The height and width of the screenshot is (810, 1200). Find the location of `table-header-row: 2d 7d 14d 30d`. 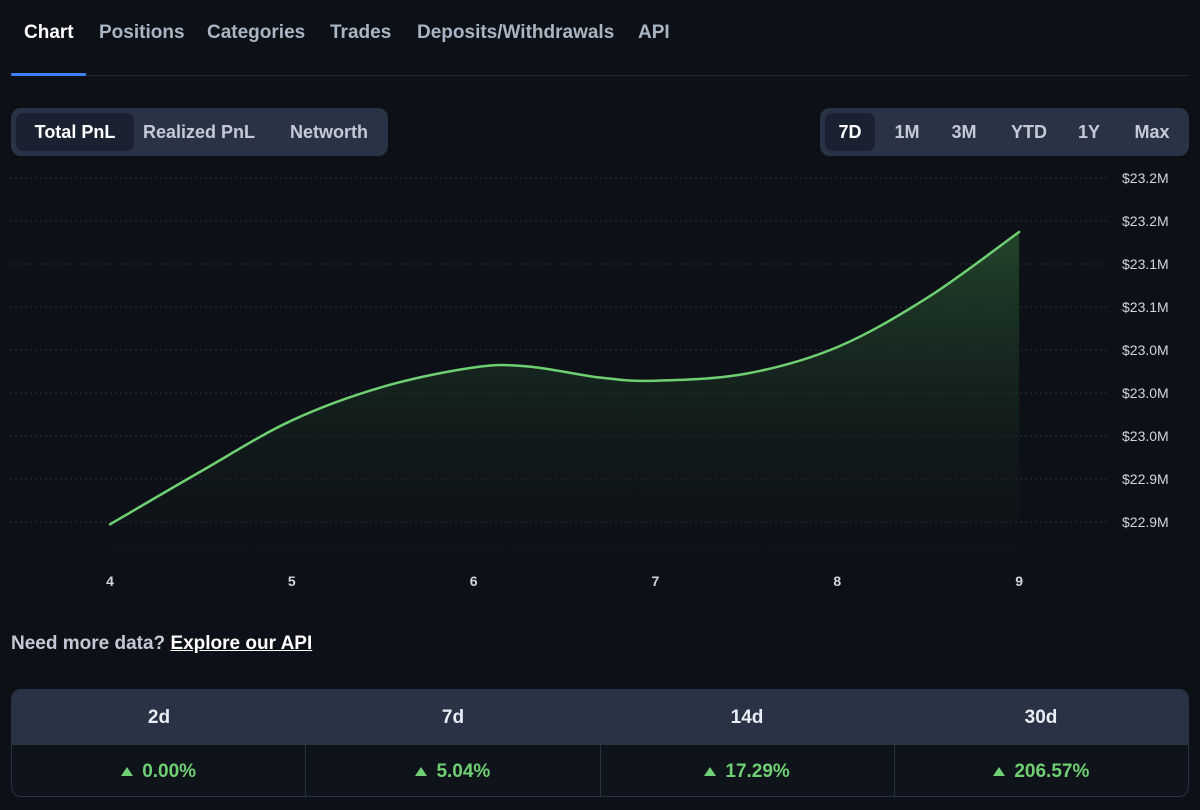

table-header-row: 2d 7d 14d 30d is located at coordinates (600, 717).